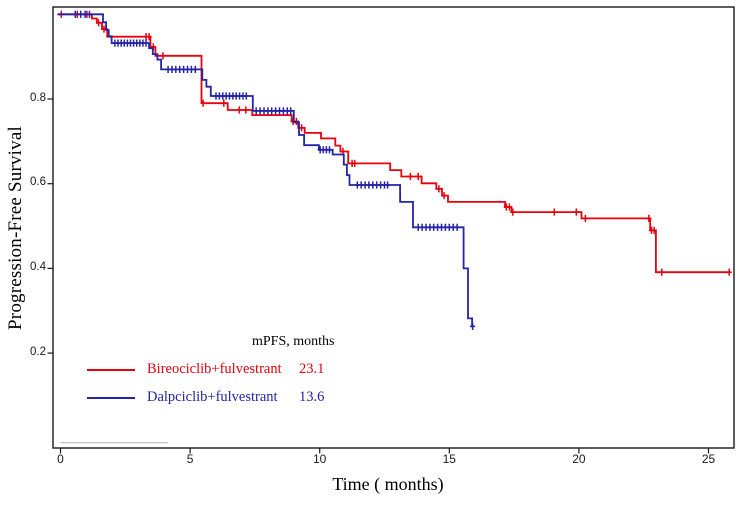 Image resolution: width=740 pixels, height=507 pixels. What do you see at coordinates (579, 459) in the screenshot?
I see `x-tick-label: 20` at bounding box center [579, 459].